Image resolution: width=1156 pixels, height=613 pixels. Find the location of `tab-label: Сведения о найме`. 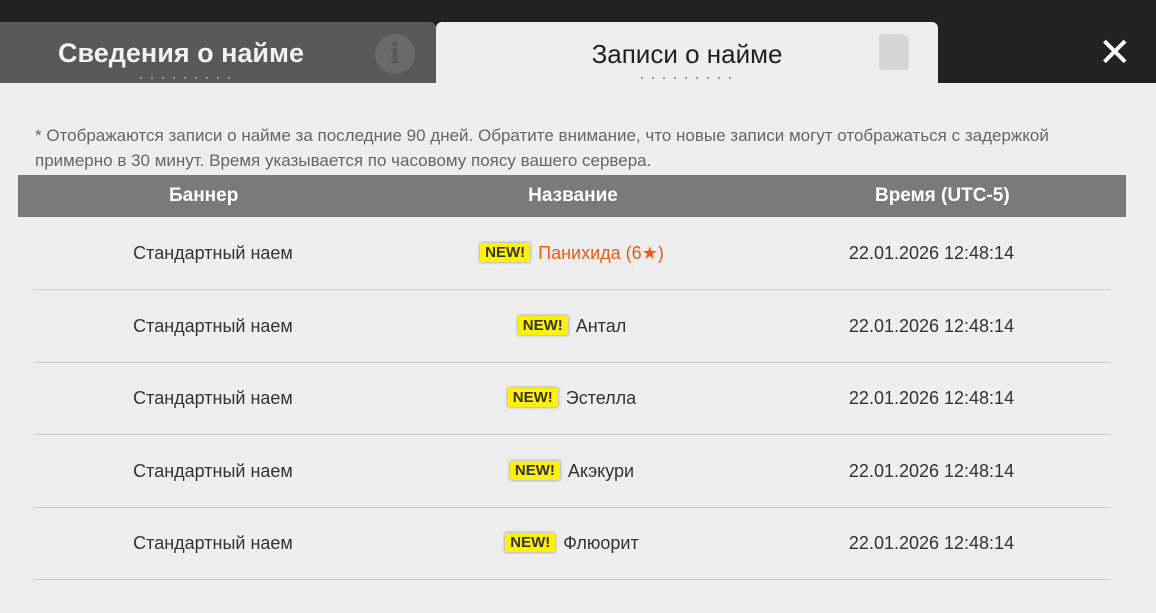

tab-label: Сведения о найме is located at coordinates (181, 53).